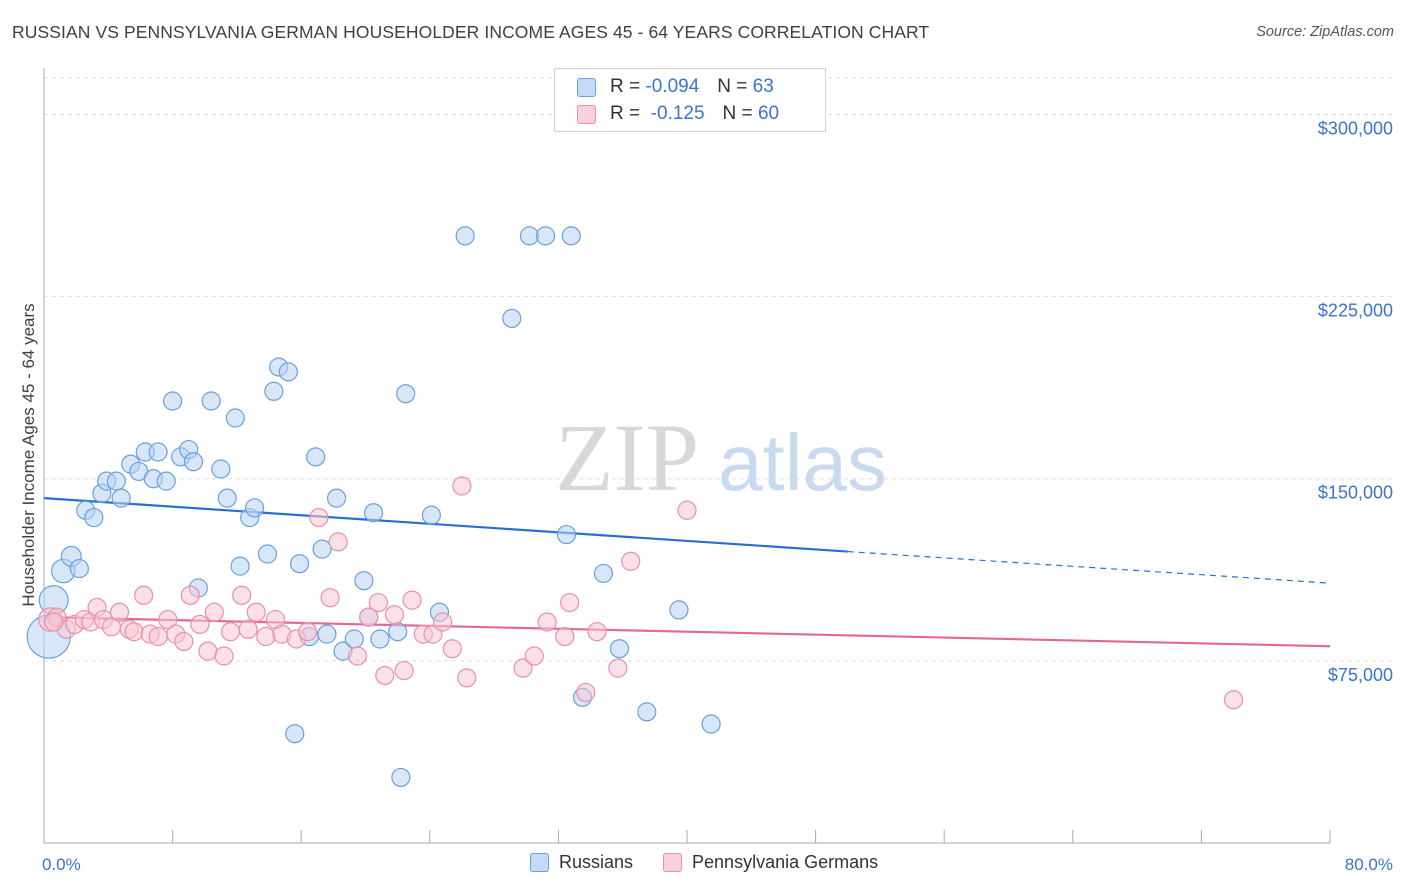  I want to click on legend-item-pennsylvania-germans: Pennsylvania Germans, so click(770, 862).